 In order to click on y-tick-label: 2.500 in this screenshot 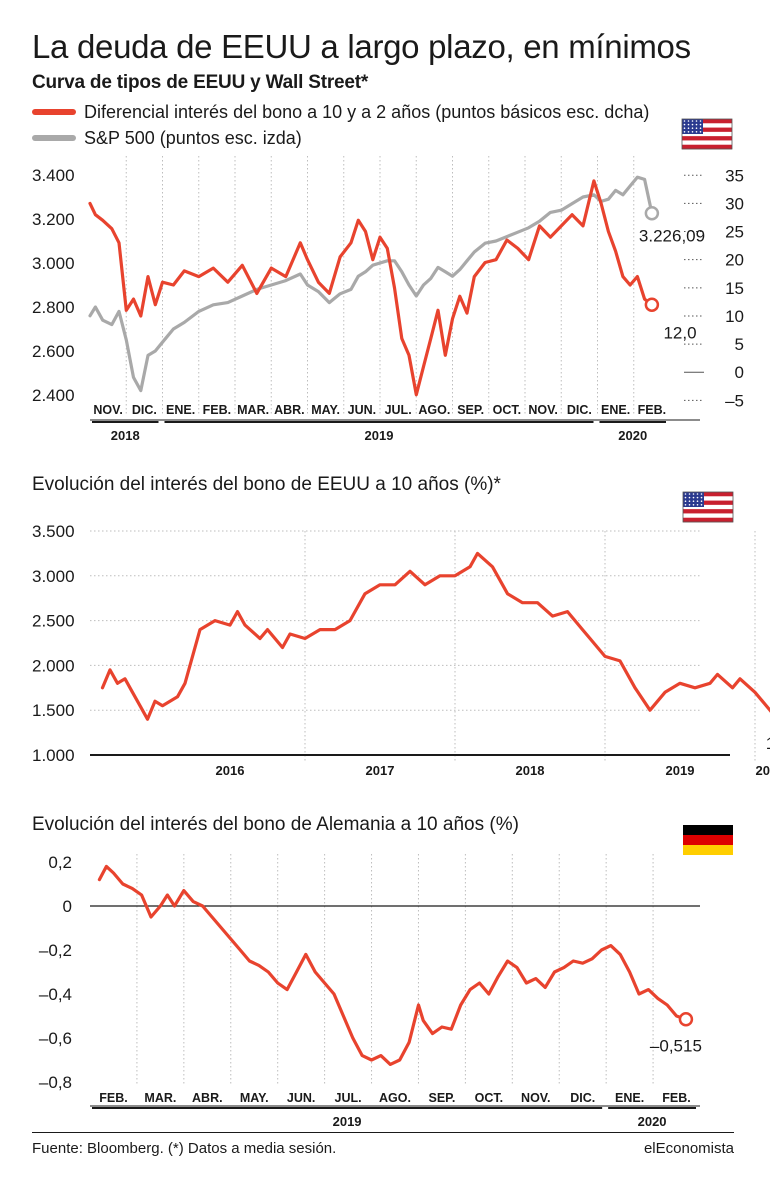, I will do `click(53, 621)`.